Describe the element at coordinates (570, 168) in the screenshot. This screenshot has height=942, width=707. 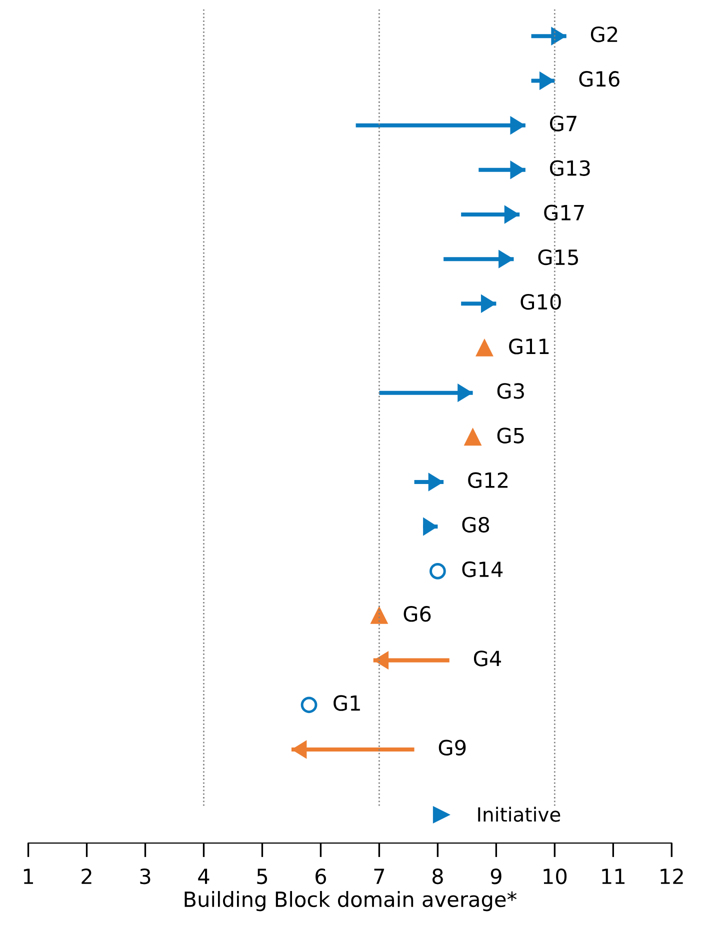
I see `y-tick-label: G13` at that location.